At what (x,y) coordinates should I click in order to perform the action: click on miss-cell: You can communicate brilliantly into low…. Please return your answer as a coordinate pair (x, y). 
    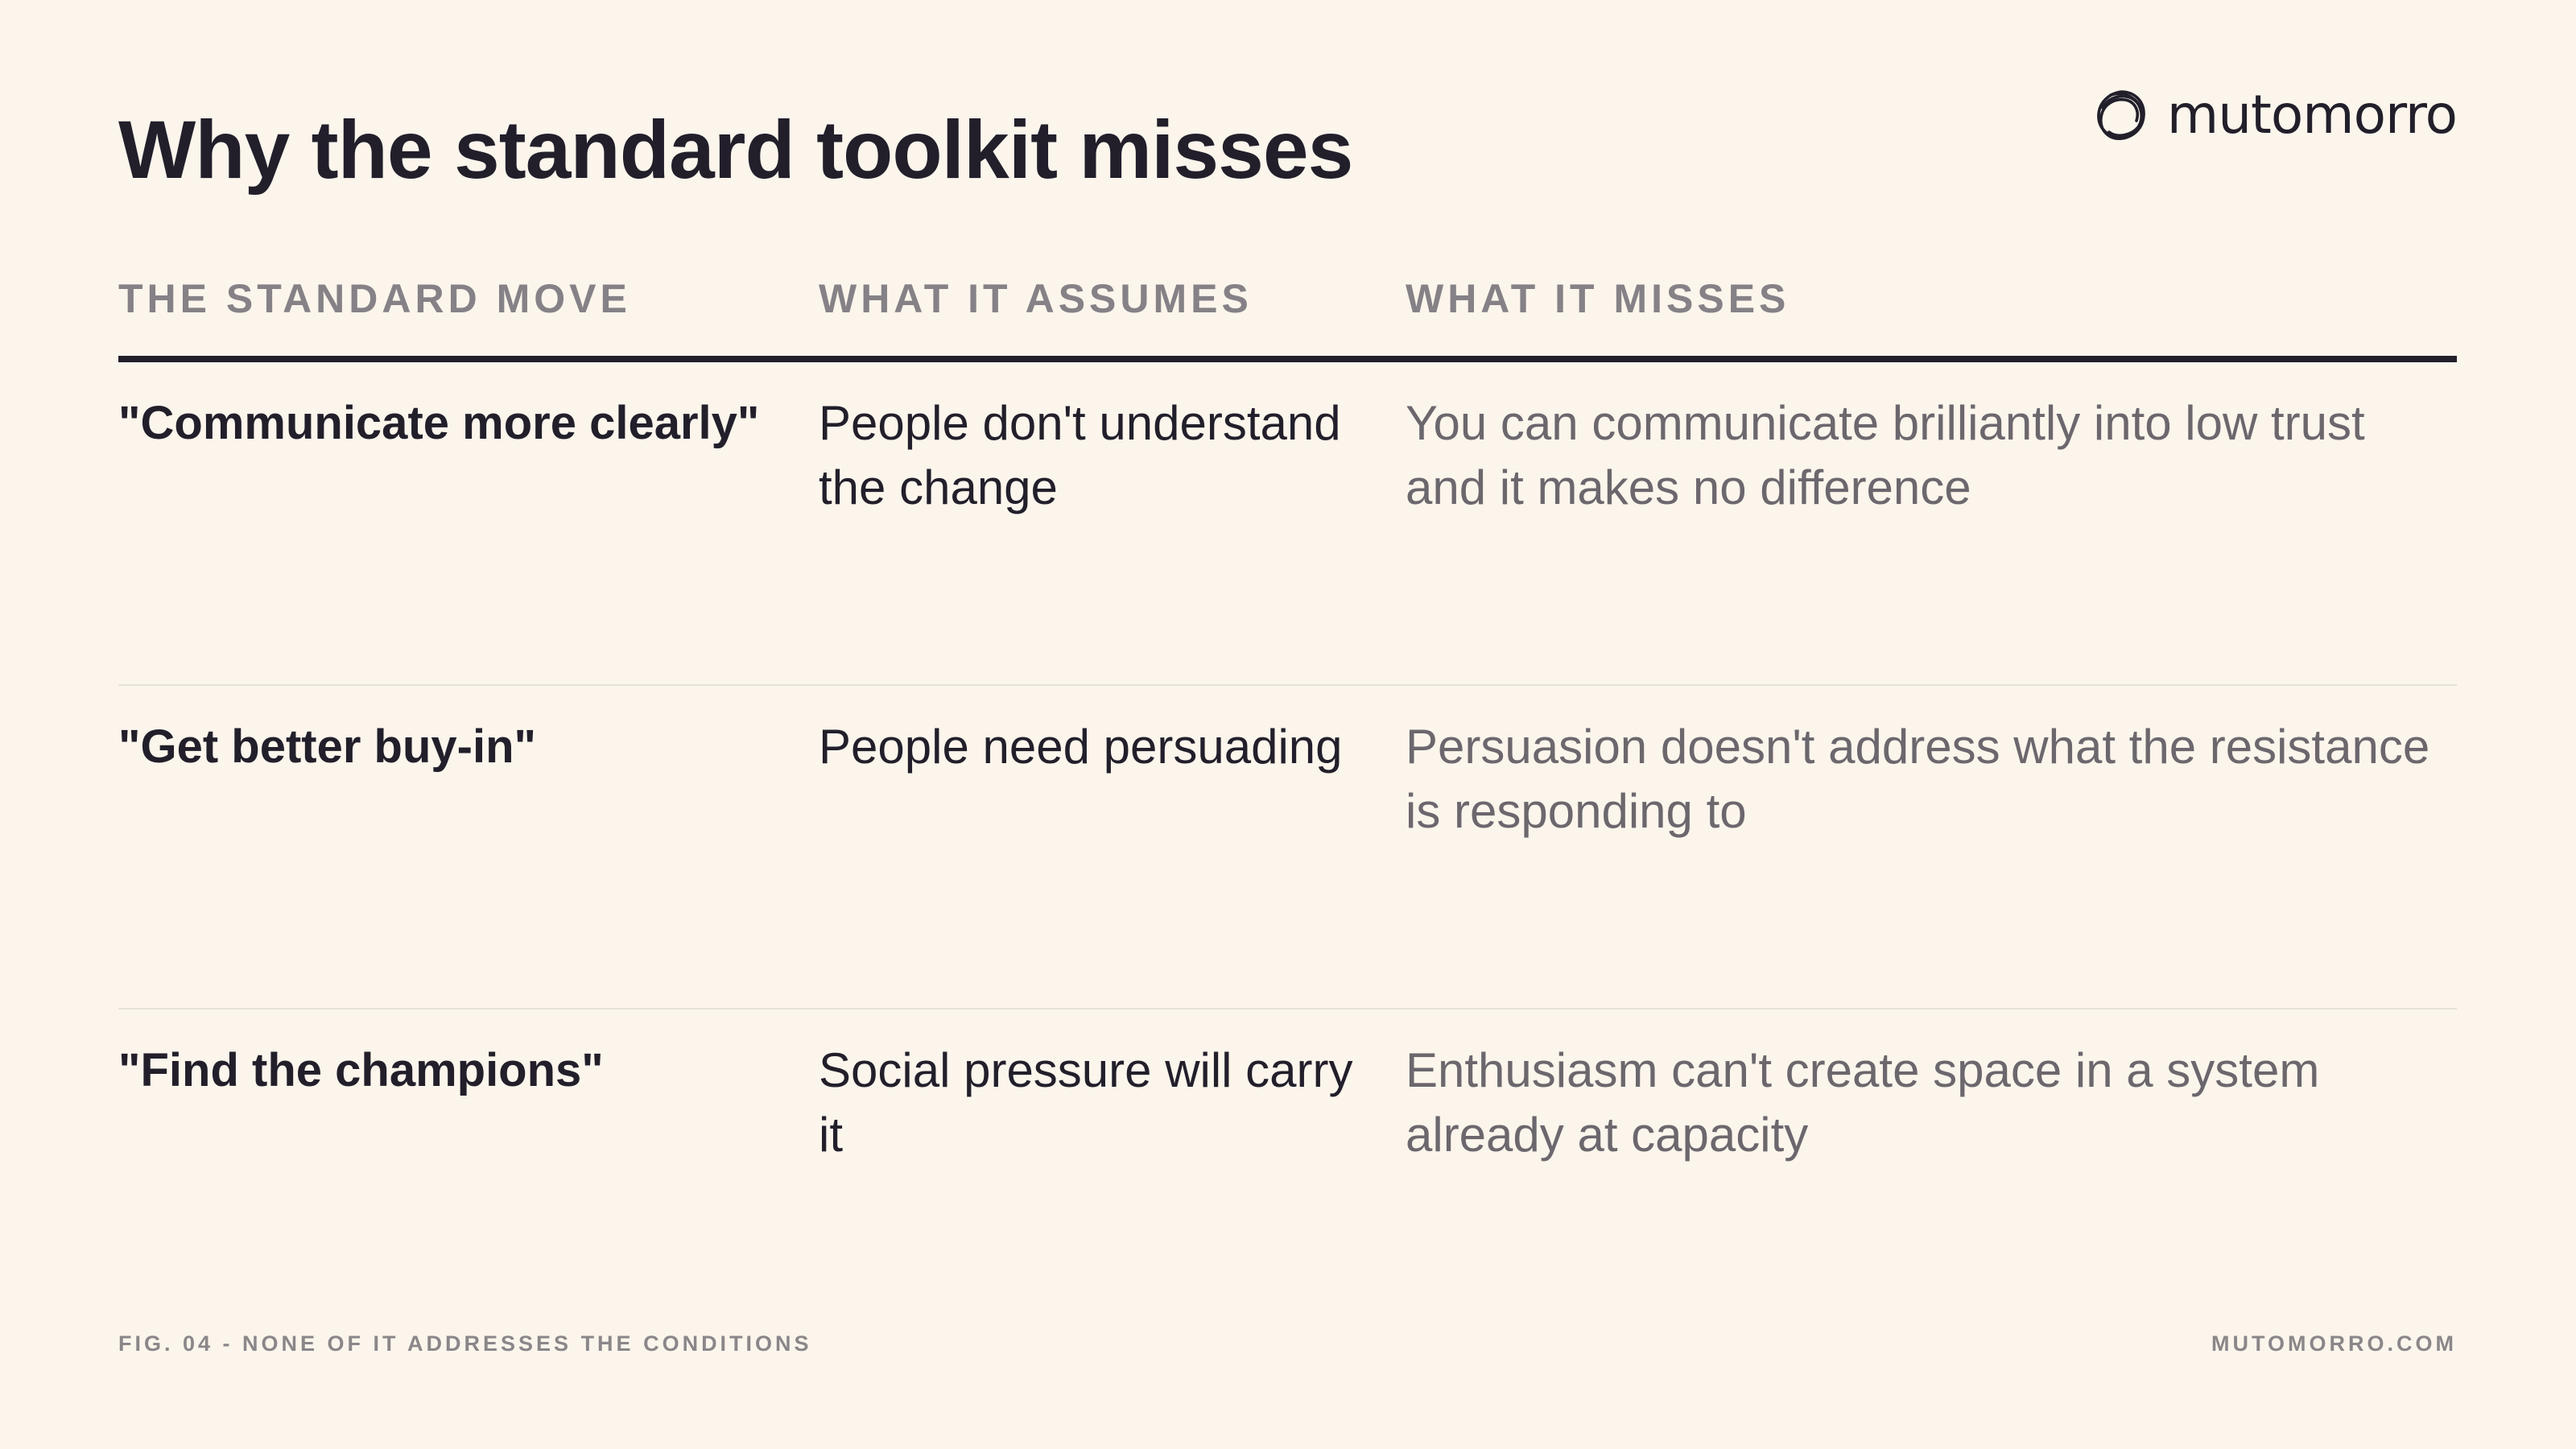
    Looking at the image, I should click on (1885, 455).